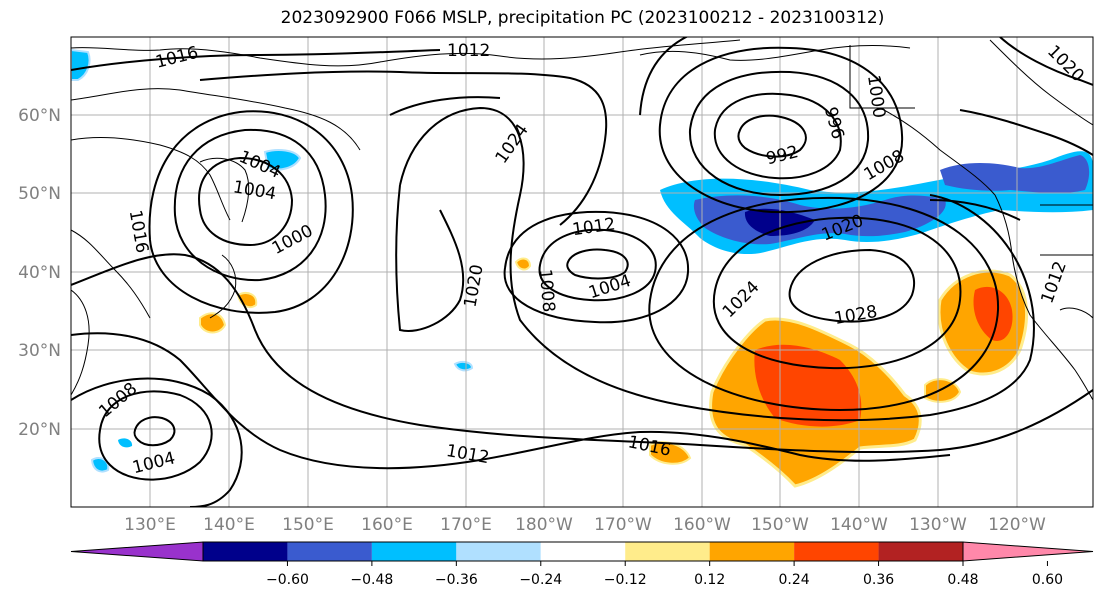 This screenshot has width=1105, height=601. What do you see at coordinates (859, 525) in the screenshot?
I see `lon-label: 140°W` at bounding box center [859, 525].